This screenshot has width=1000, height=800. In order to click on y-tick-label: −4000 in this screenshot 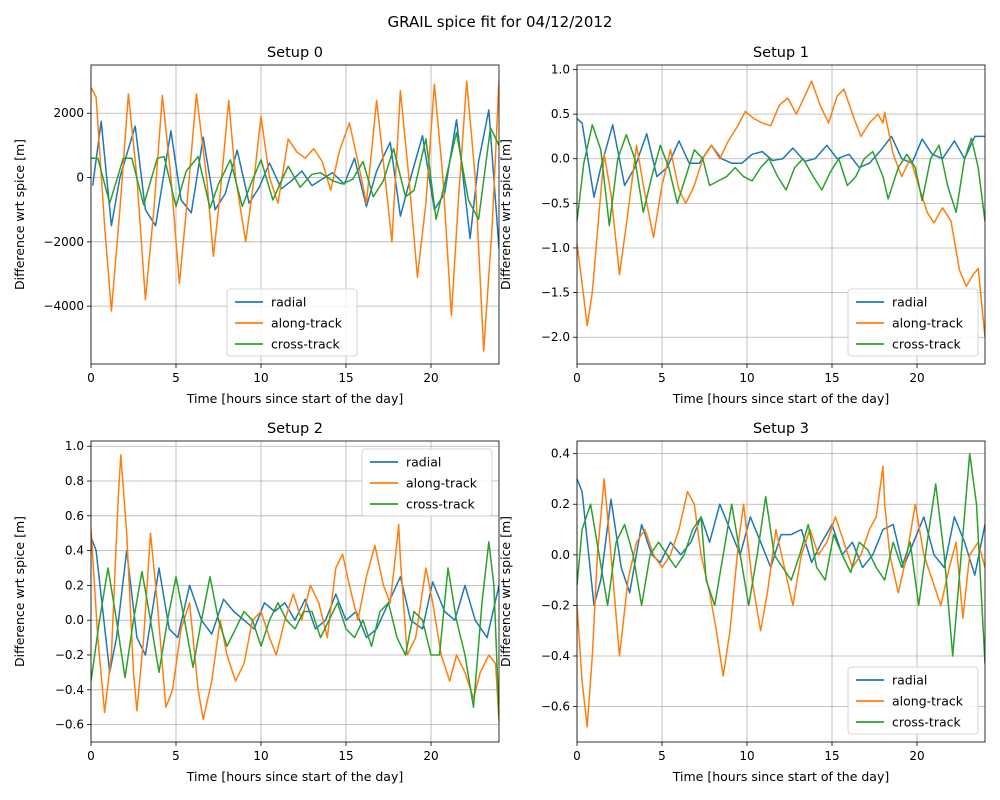, I will do `click(63, 306)`.